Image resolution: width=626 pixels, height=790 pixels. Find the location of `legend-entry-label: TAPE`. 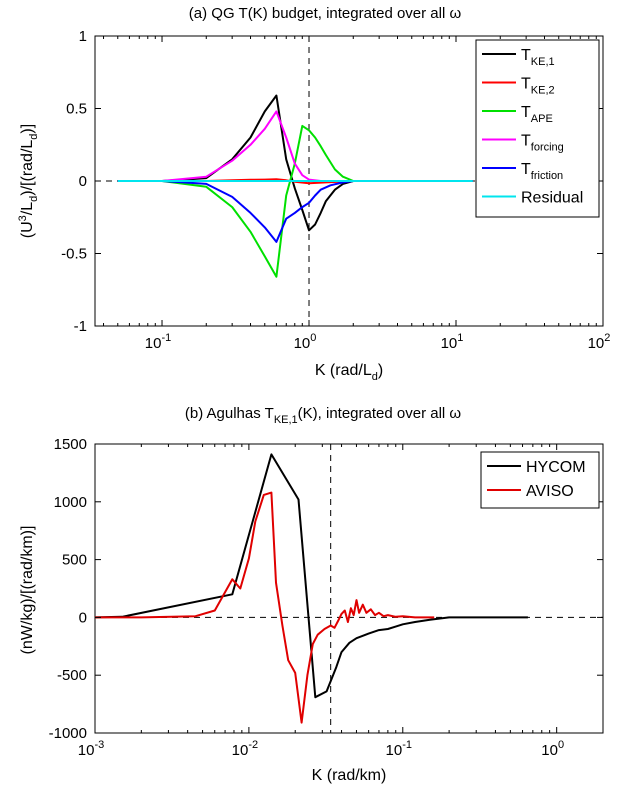

legend-entry-label: TAPE is located at coordinates (537, 114).